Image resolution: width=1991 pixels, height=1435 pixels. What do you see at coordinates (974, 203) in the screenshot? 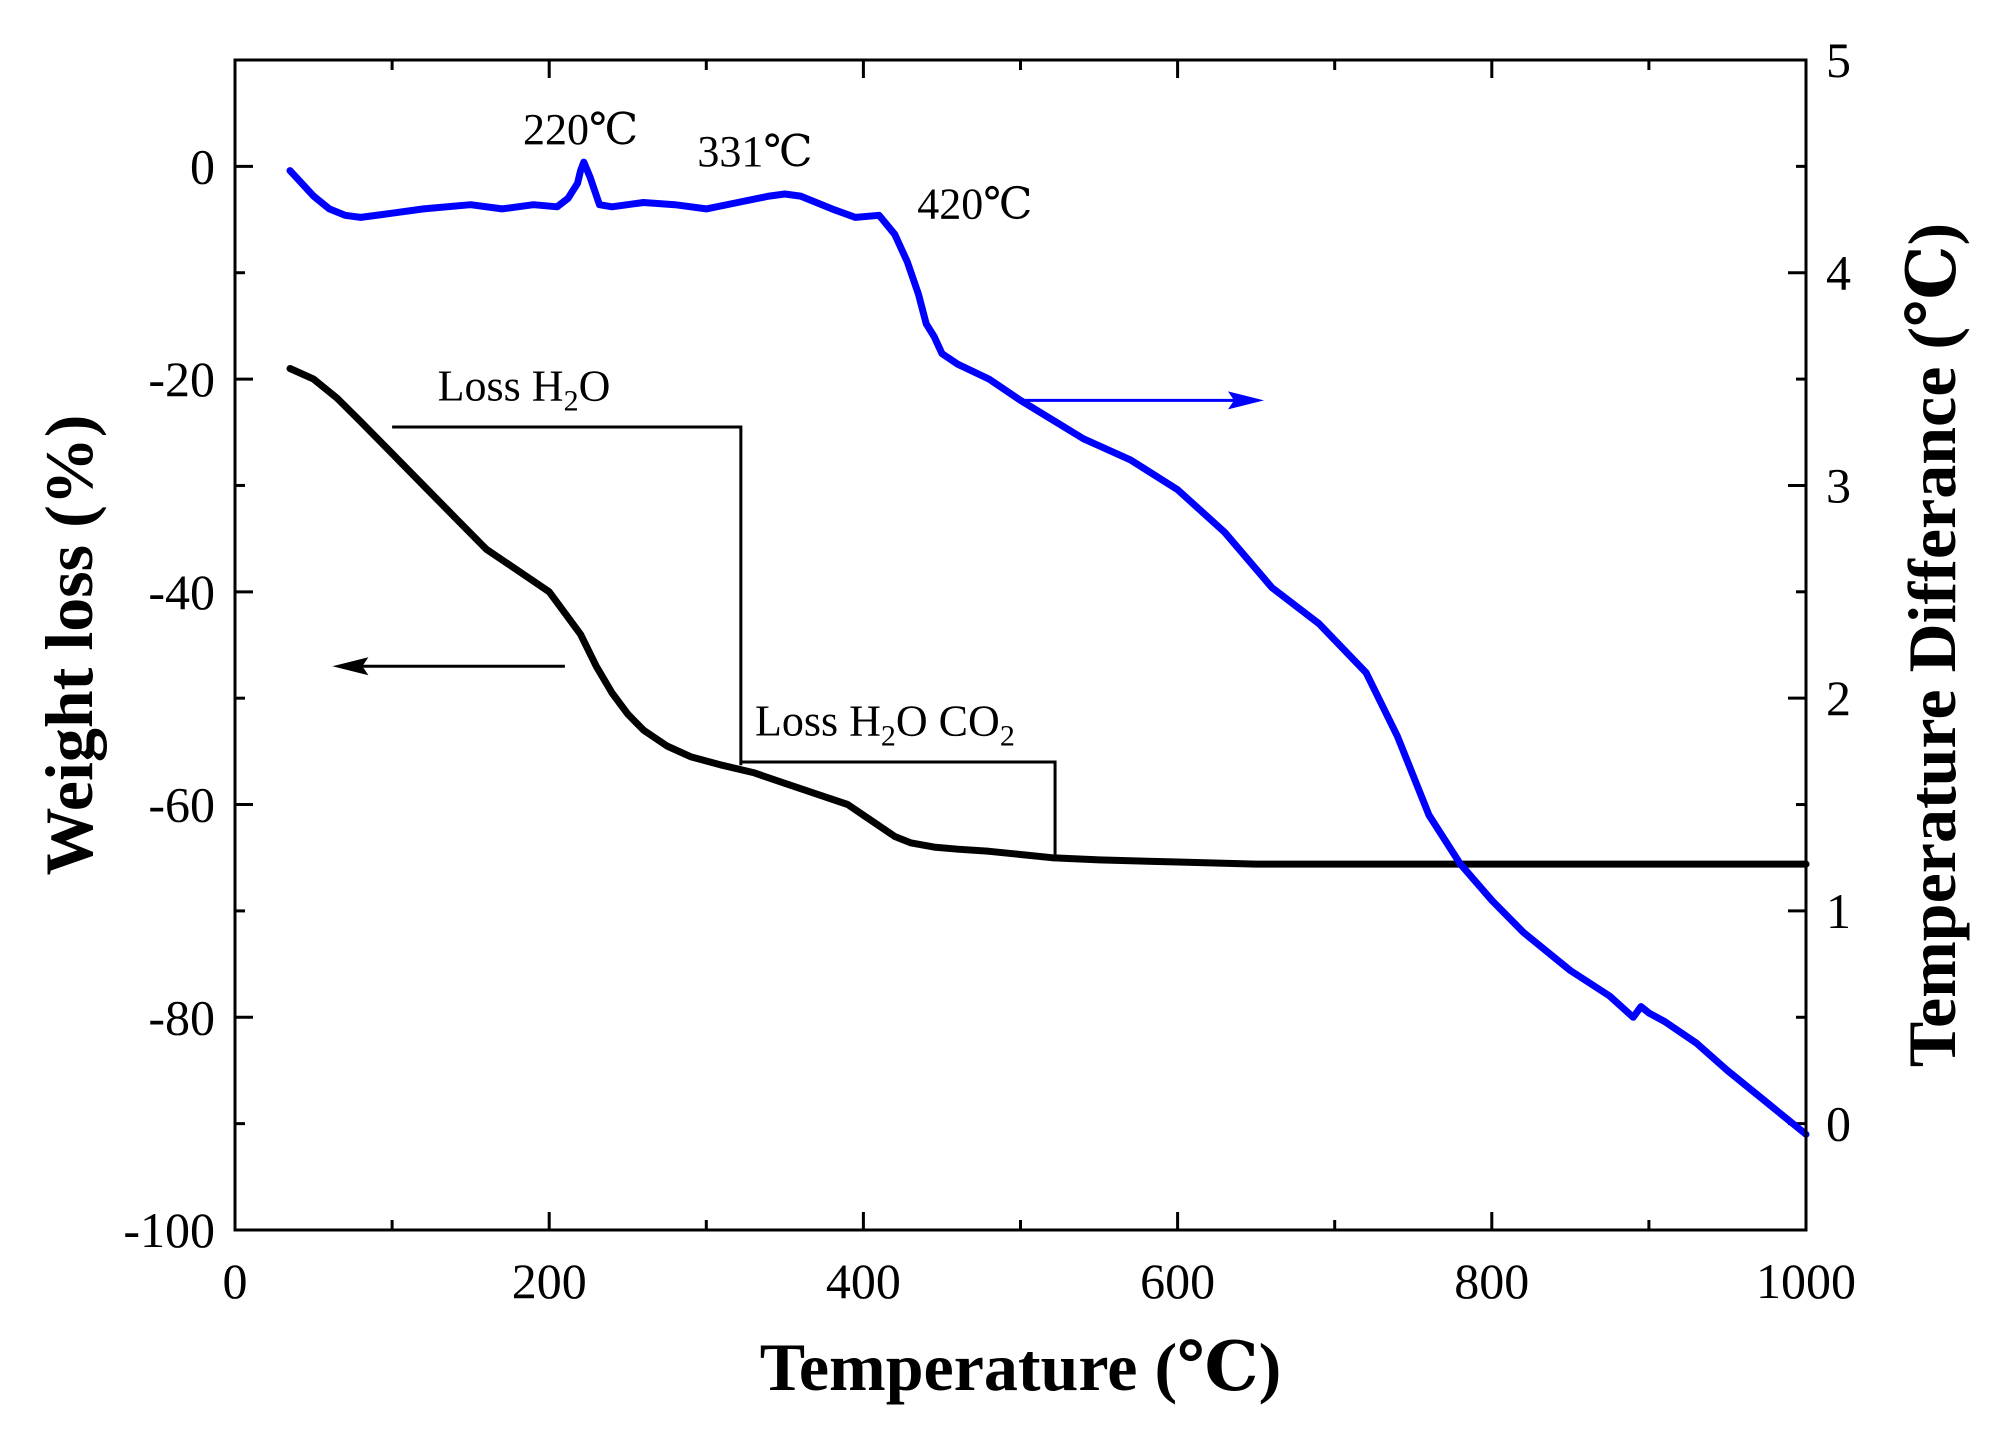
I see `peak-annotation: 420℃` at bounding box center [974, 203].